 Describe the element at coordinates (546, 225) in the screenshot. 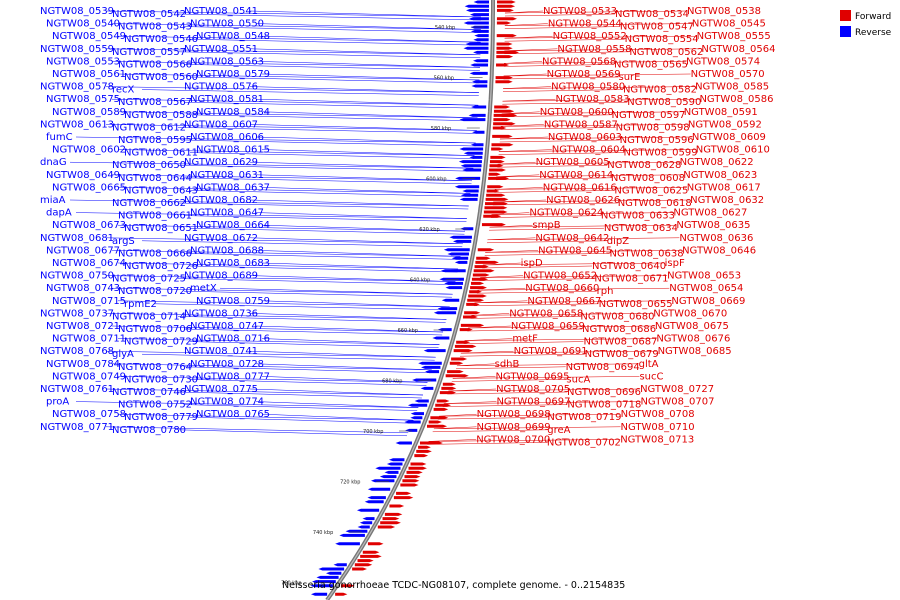

I see `forward-gene-label: smpB` at that location.